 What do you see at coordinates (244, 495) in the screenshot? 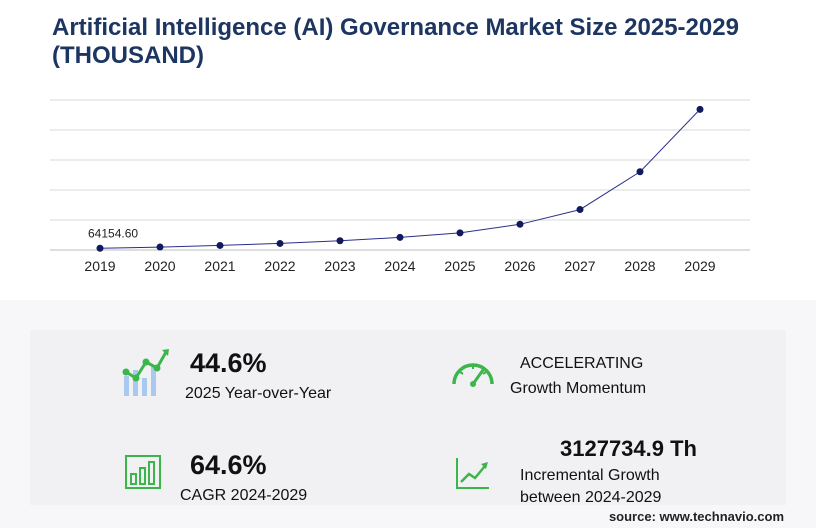
I see `cagr-label: CAGR 2024-2029` at bounding box center [244, 495].